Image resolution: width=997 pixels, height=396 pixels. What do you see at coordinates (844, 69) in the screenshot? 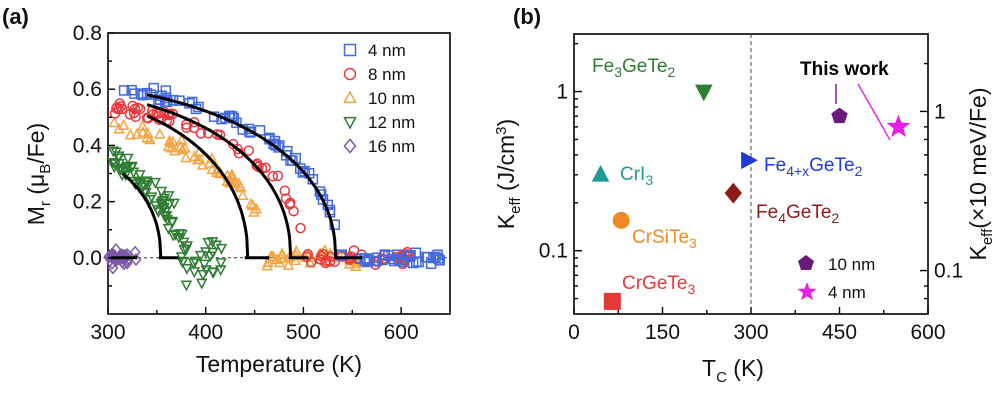
I see `label-this-work: This work` at bounding box center [844, 69].